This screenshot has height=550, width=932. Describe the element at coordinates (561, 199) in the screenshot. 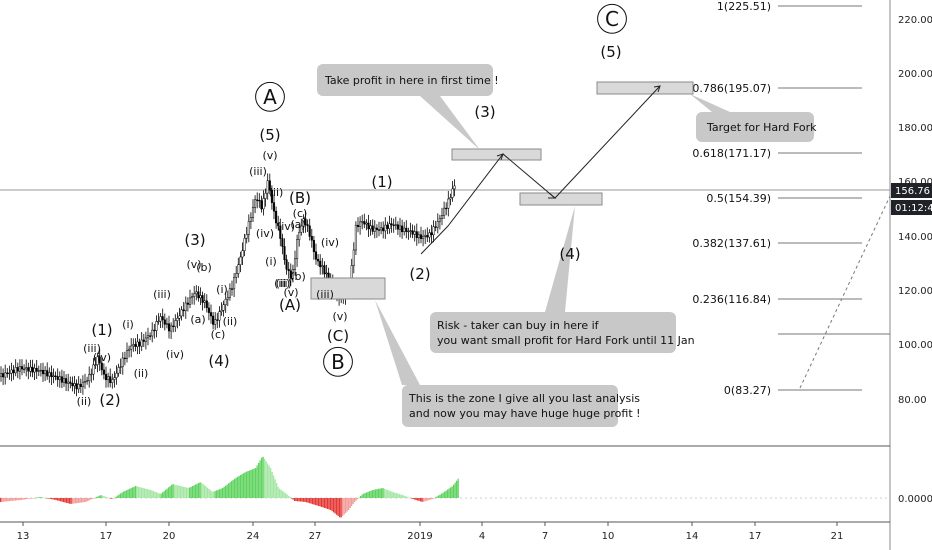

I see `wave-4-box` at that location.